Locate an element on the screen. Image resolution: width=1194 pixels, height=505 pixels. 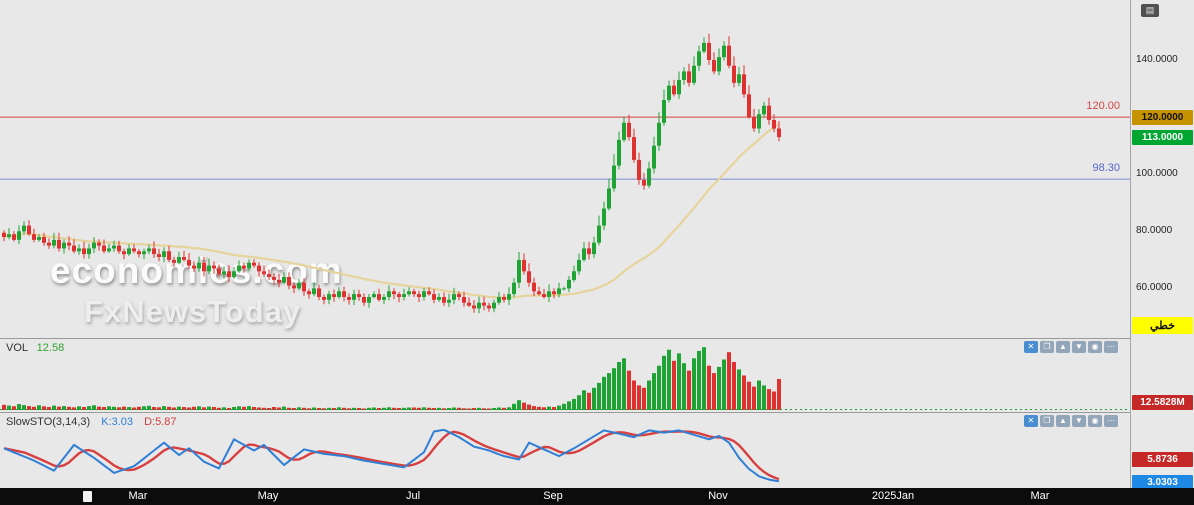
scrollbar-thumb is located at coordinates (87, 496).